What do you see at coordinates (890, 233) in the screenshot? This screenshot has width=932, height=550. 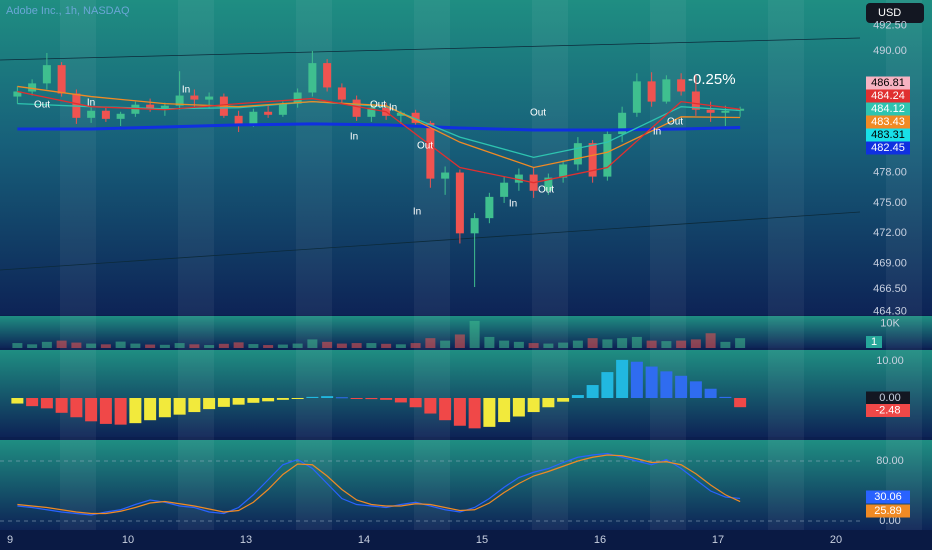 I see `y-tick-label: 472.00` at bounding box center [890, 233].